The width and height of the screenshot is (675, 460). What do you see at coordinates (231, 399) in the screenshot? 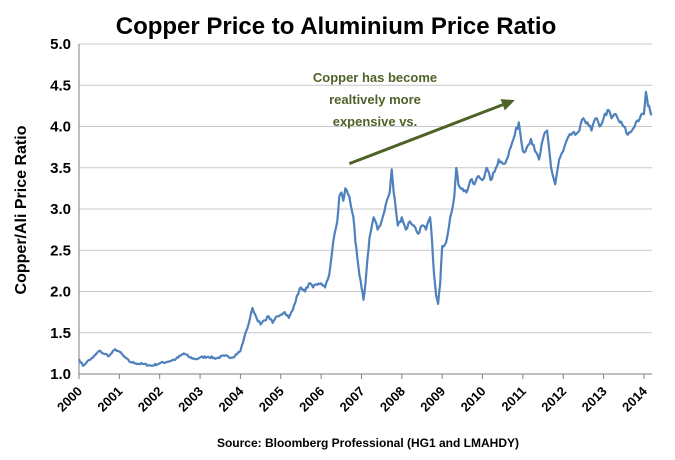
I see `x-tick-label: 2004` at bounding box center [231, 399].